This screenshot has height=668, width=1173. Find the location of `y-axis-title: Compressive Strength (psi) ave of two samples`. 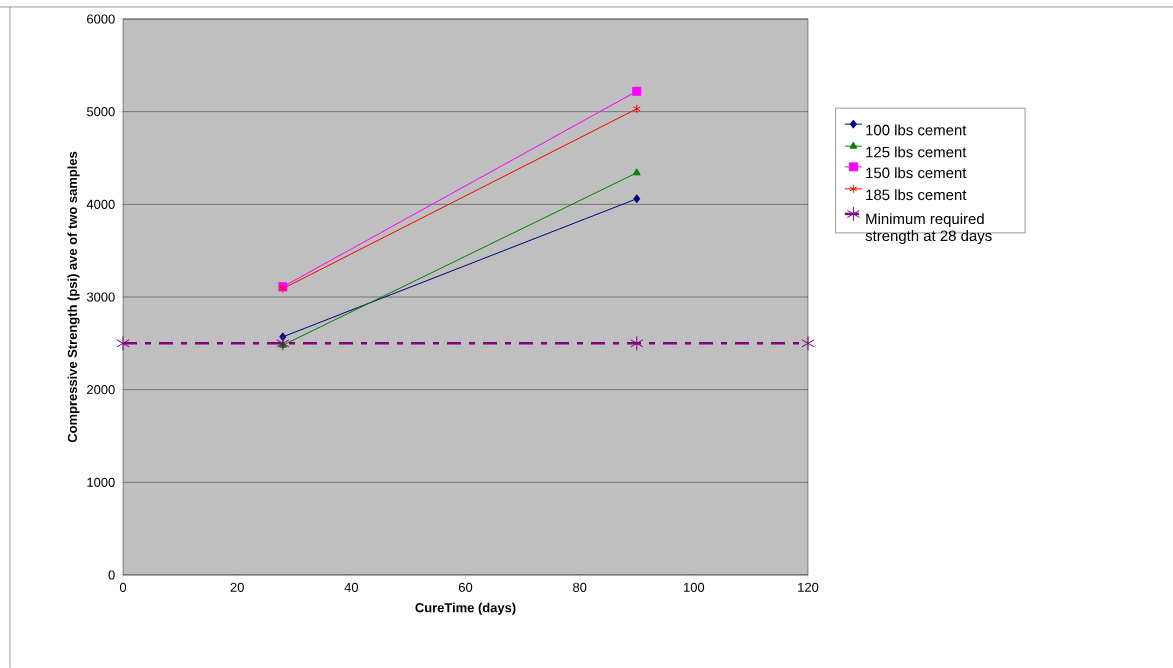

y-axis-title: Compressive Strength (psi) ave of two samples is located at coordinates (73, 297).